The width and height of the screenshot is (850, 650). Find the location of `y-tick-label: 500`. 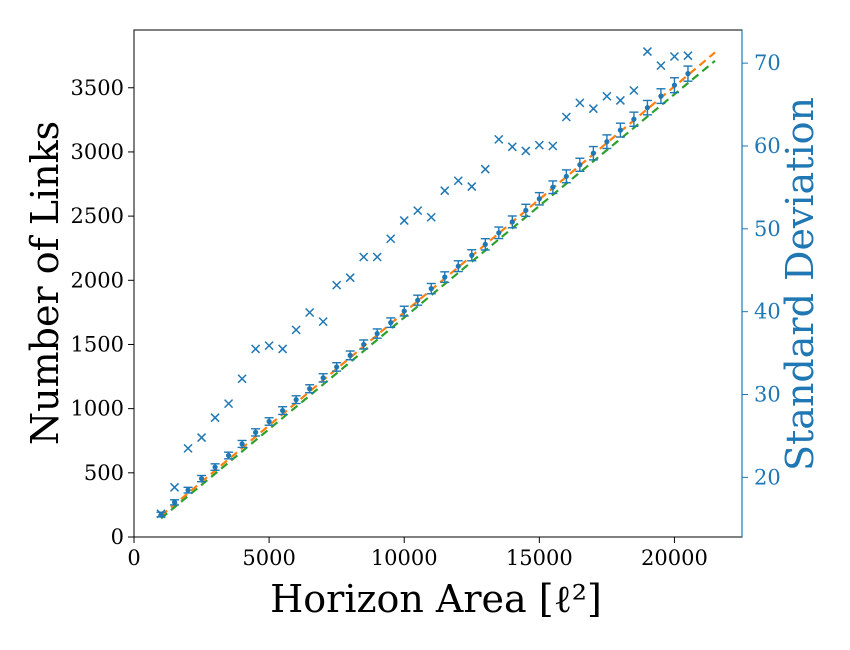

y-tick-label: 500 is located at coordinates (104, 473).